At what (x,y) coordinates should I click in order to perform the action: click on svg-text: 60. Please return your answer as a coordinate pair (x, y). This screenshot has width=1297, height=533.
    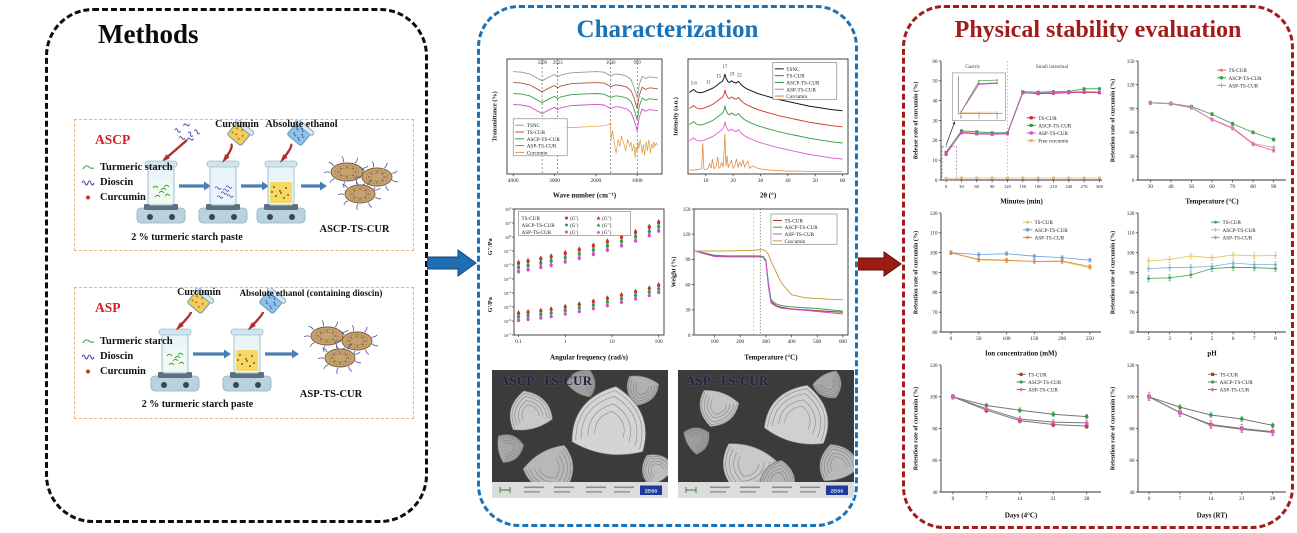
    Looking at the image, I should click on (935, 461).